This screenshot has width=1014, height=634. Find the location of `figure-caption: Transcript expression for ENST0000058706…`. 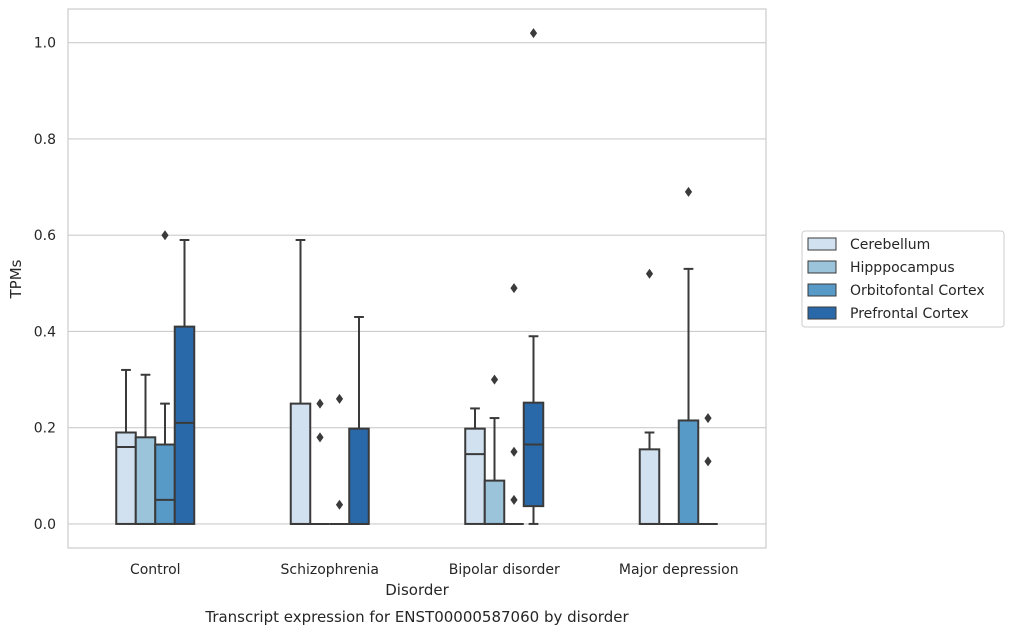

figure-caption: Transcript expression for ENST0000058706… is located at coordinates (416, 617).